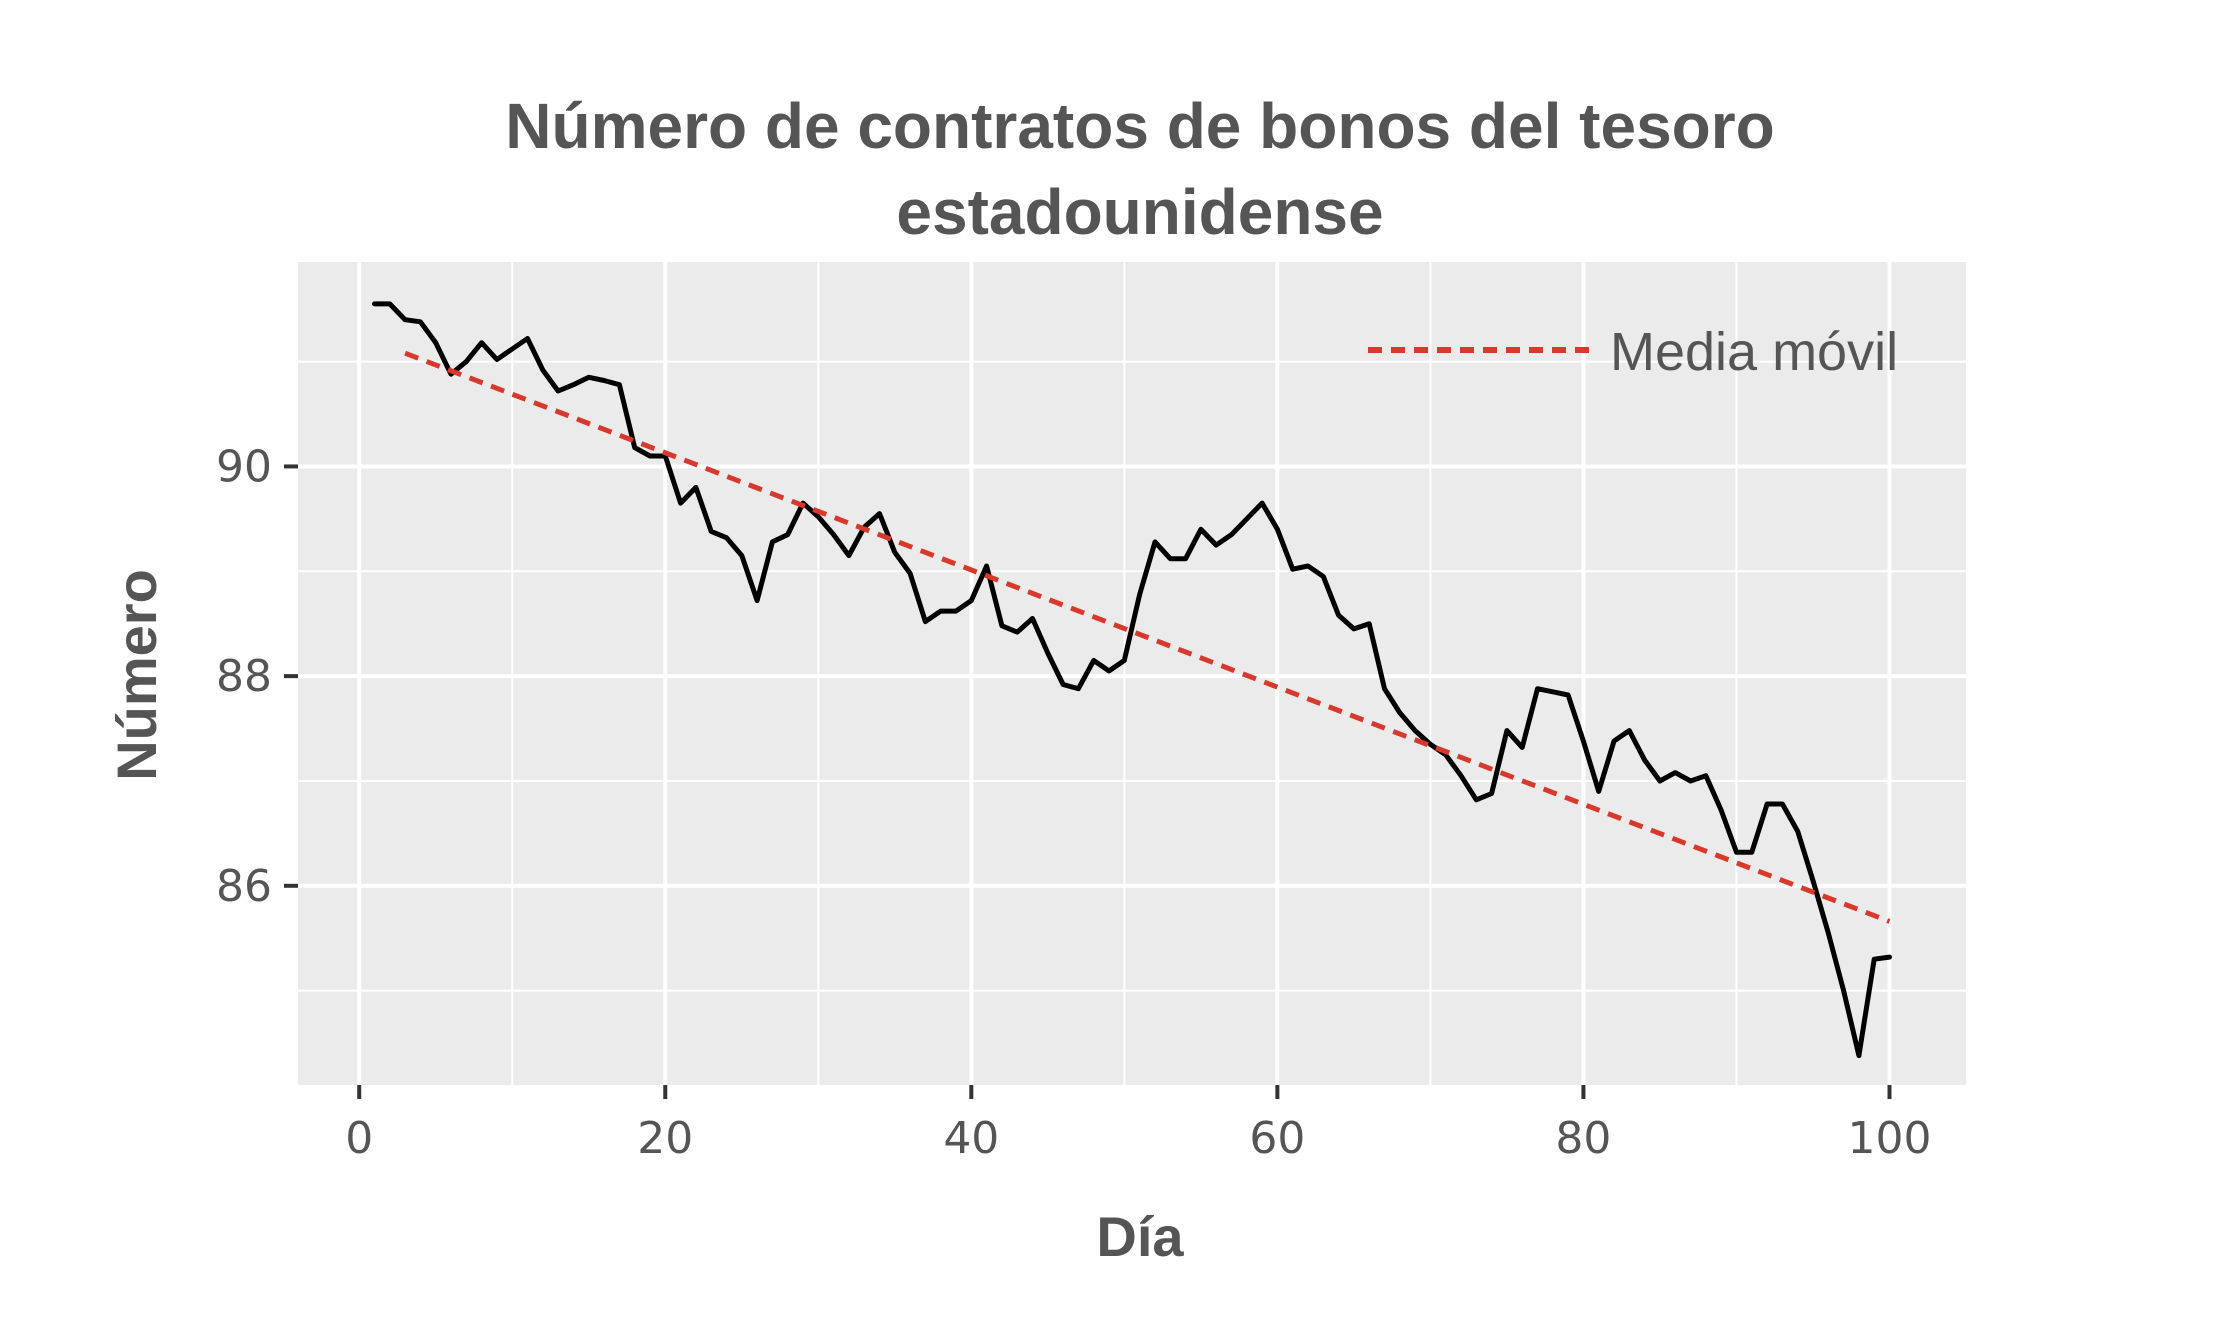  I want to click on chart-title-line-1: Número de contratos de bonos del tesoro, so click(1140, 126).